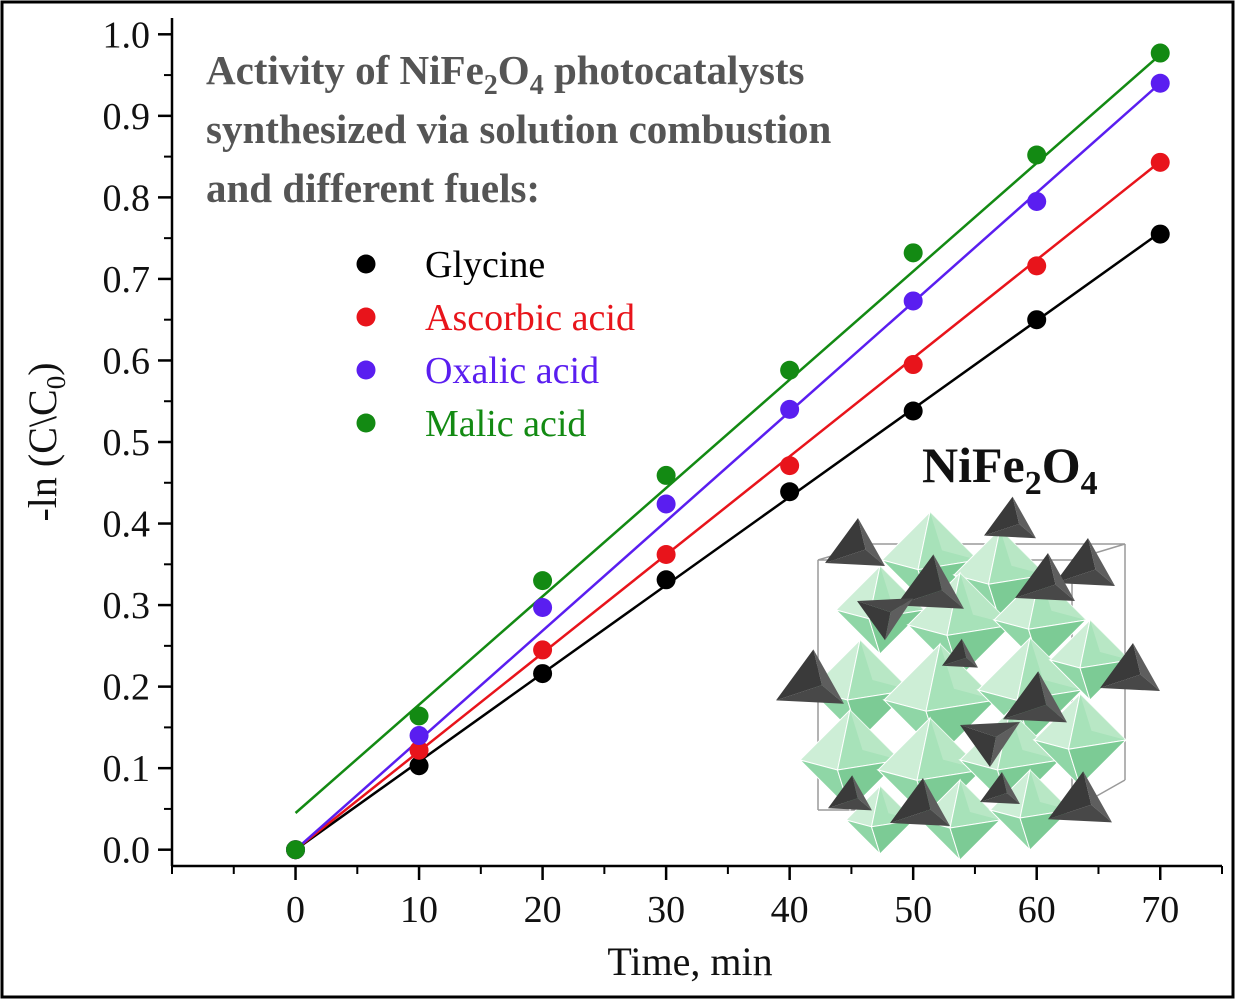 This screenshot has width=1235, height=999. What do you see at coordinates (45, 441) in the screenshot?
I see `y-axis-label: -ln (C\C0)` at bounding box center [45, 441].